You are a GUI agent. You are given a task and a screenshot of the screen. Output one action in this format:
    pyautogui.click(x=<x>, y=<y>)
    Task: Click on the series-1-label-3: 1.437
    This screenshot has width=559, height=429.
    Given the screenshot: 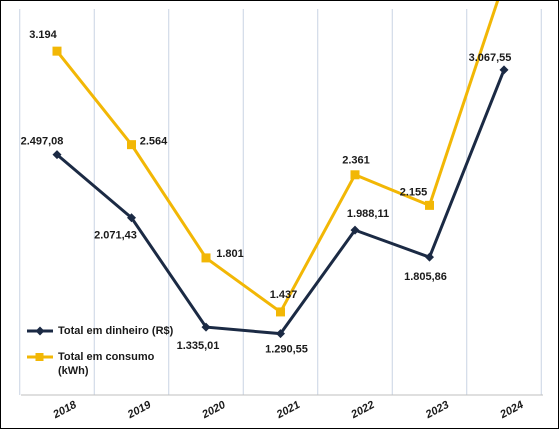 What is the action you would take?
    pyautogui.click(x=284, y=295)
    